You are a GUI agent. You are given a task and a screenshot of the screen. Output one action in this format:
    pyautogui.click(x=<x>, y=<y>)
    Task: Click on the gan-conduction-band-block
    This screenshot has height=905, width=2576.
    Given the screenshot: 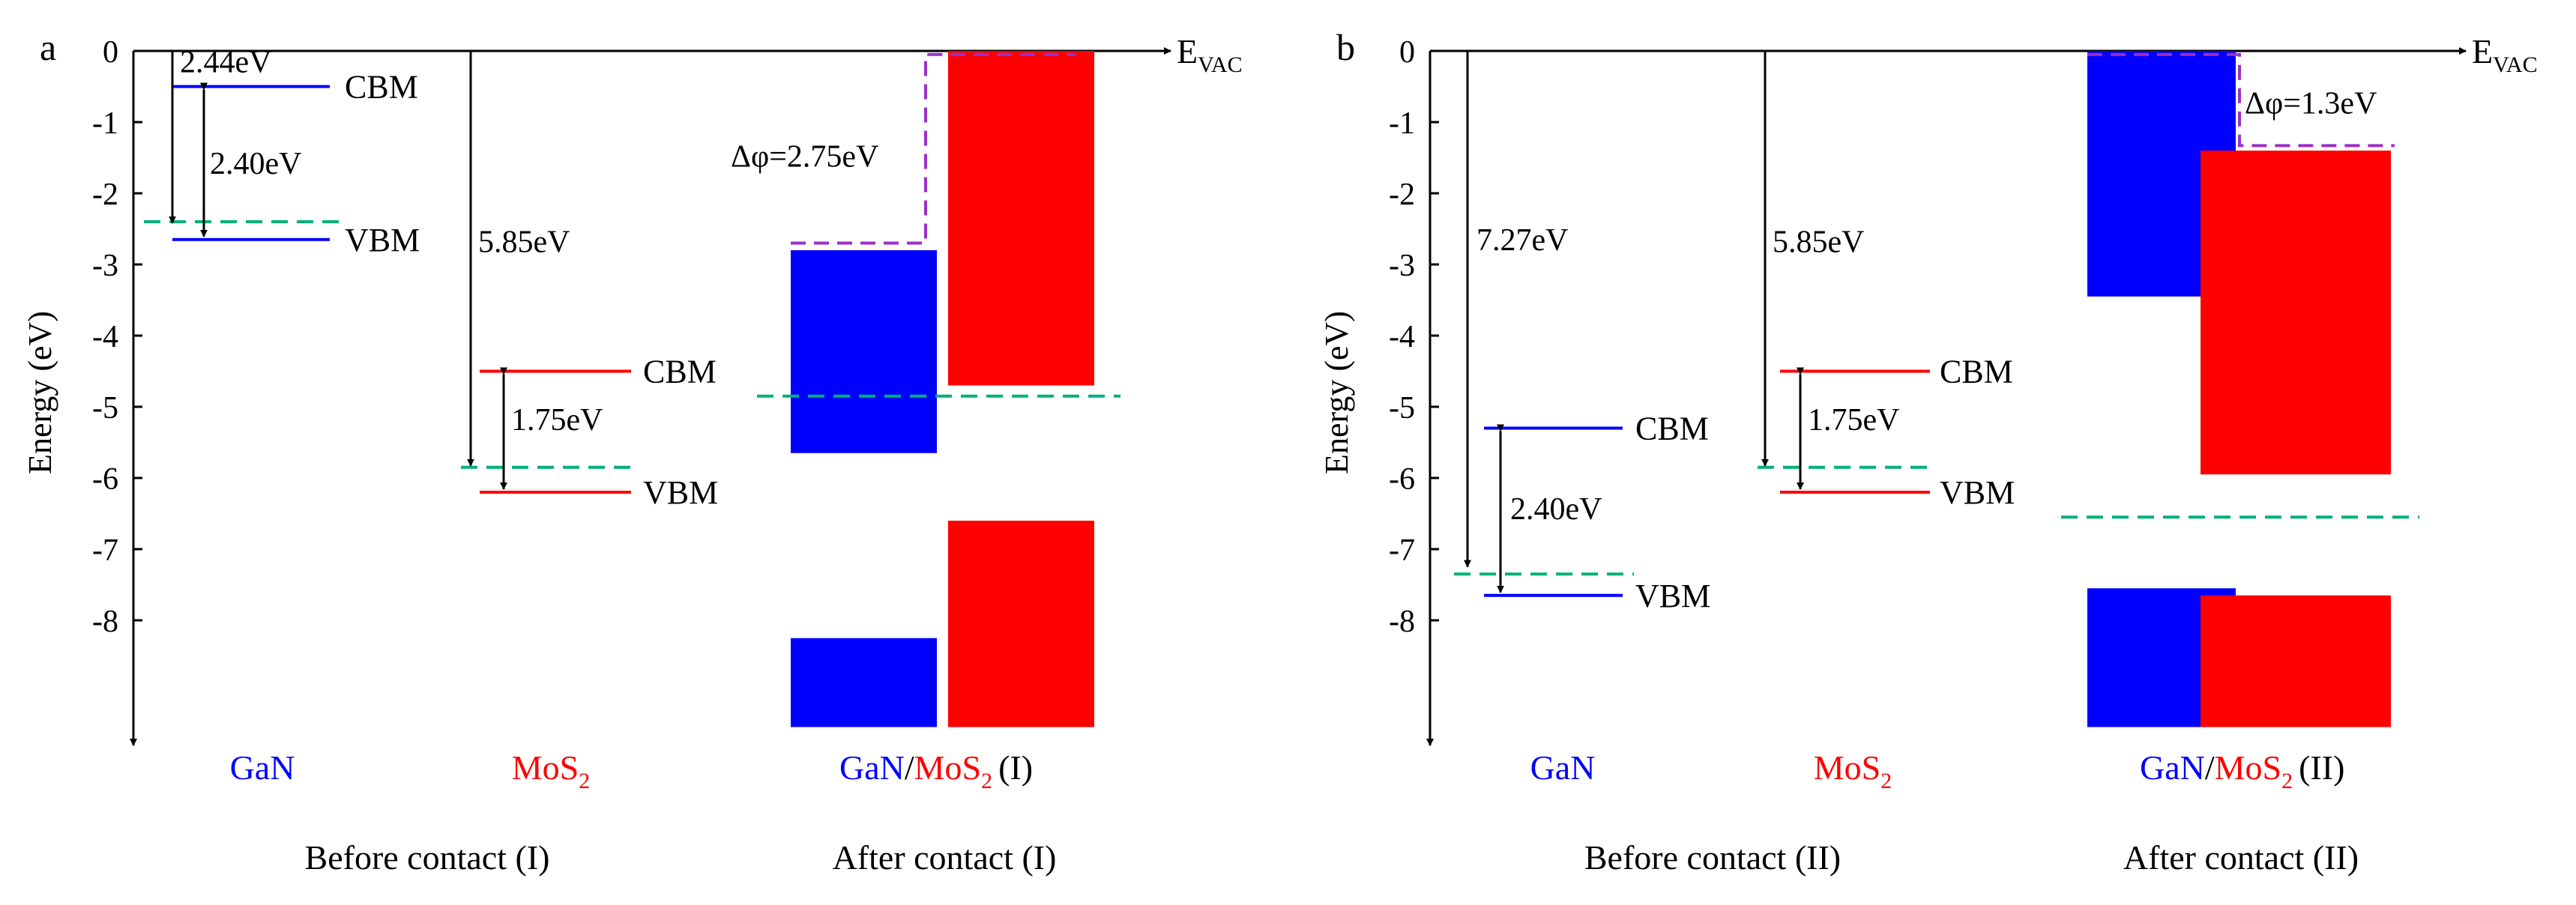 What is the action you would take?
    pyautogui.click(x=864, y=352)
    